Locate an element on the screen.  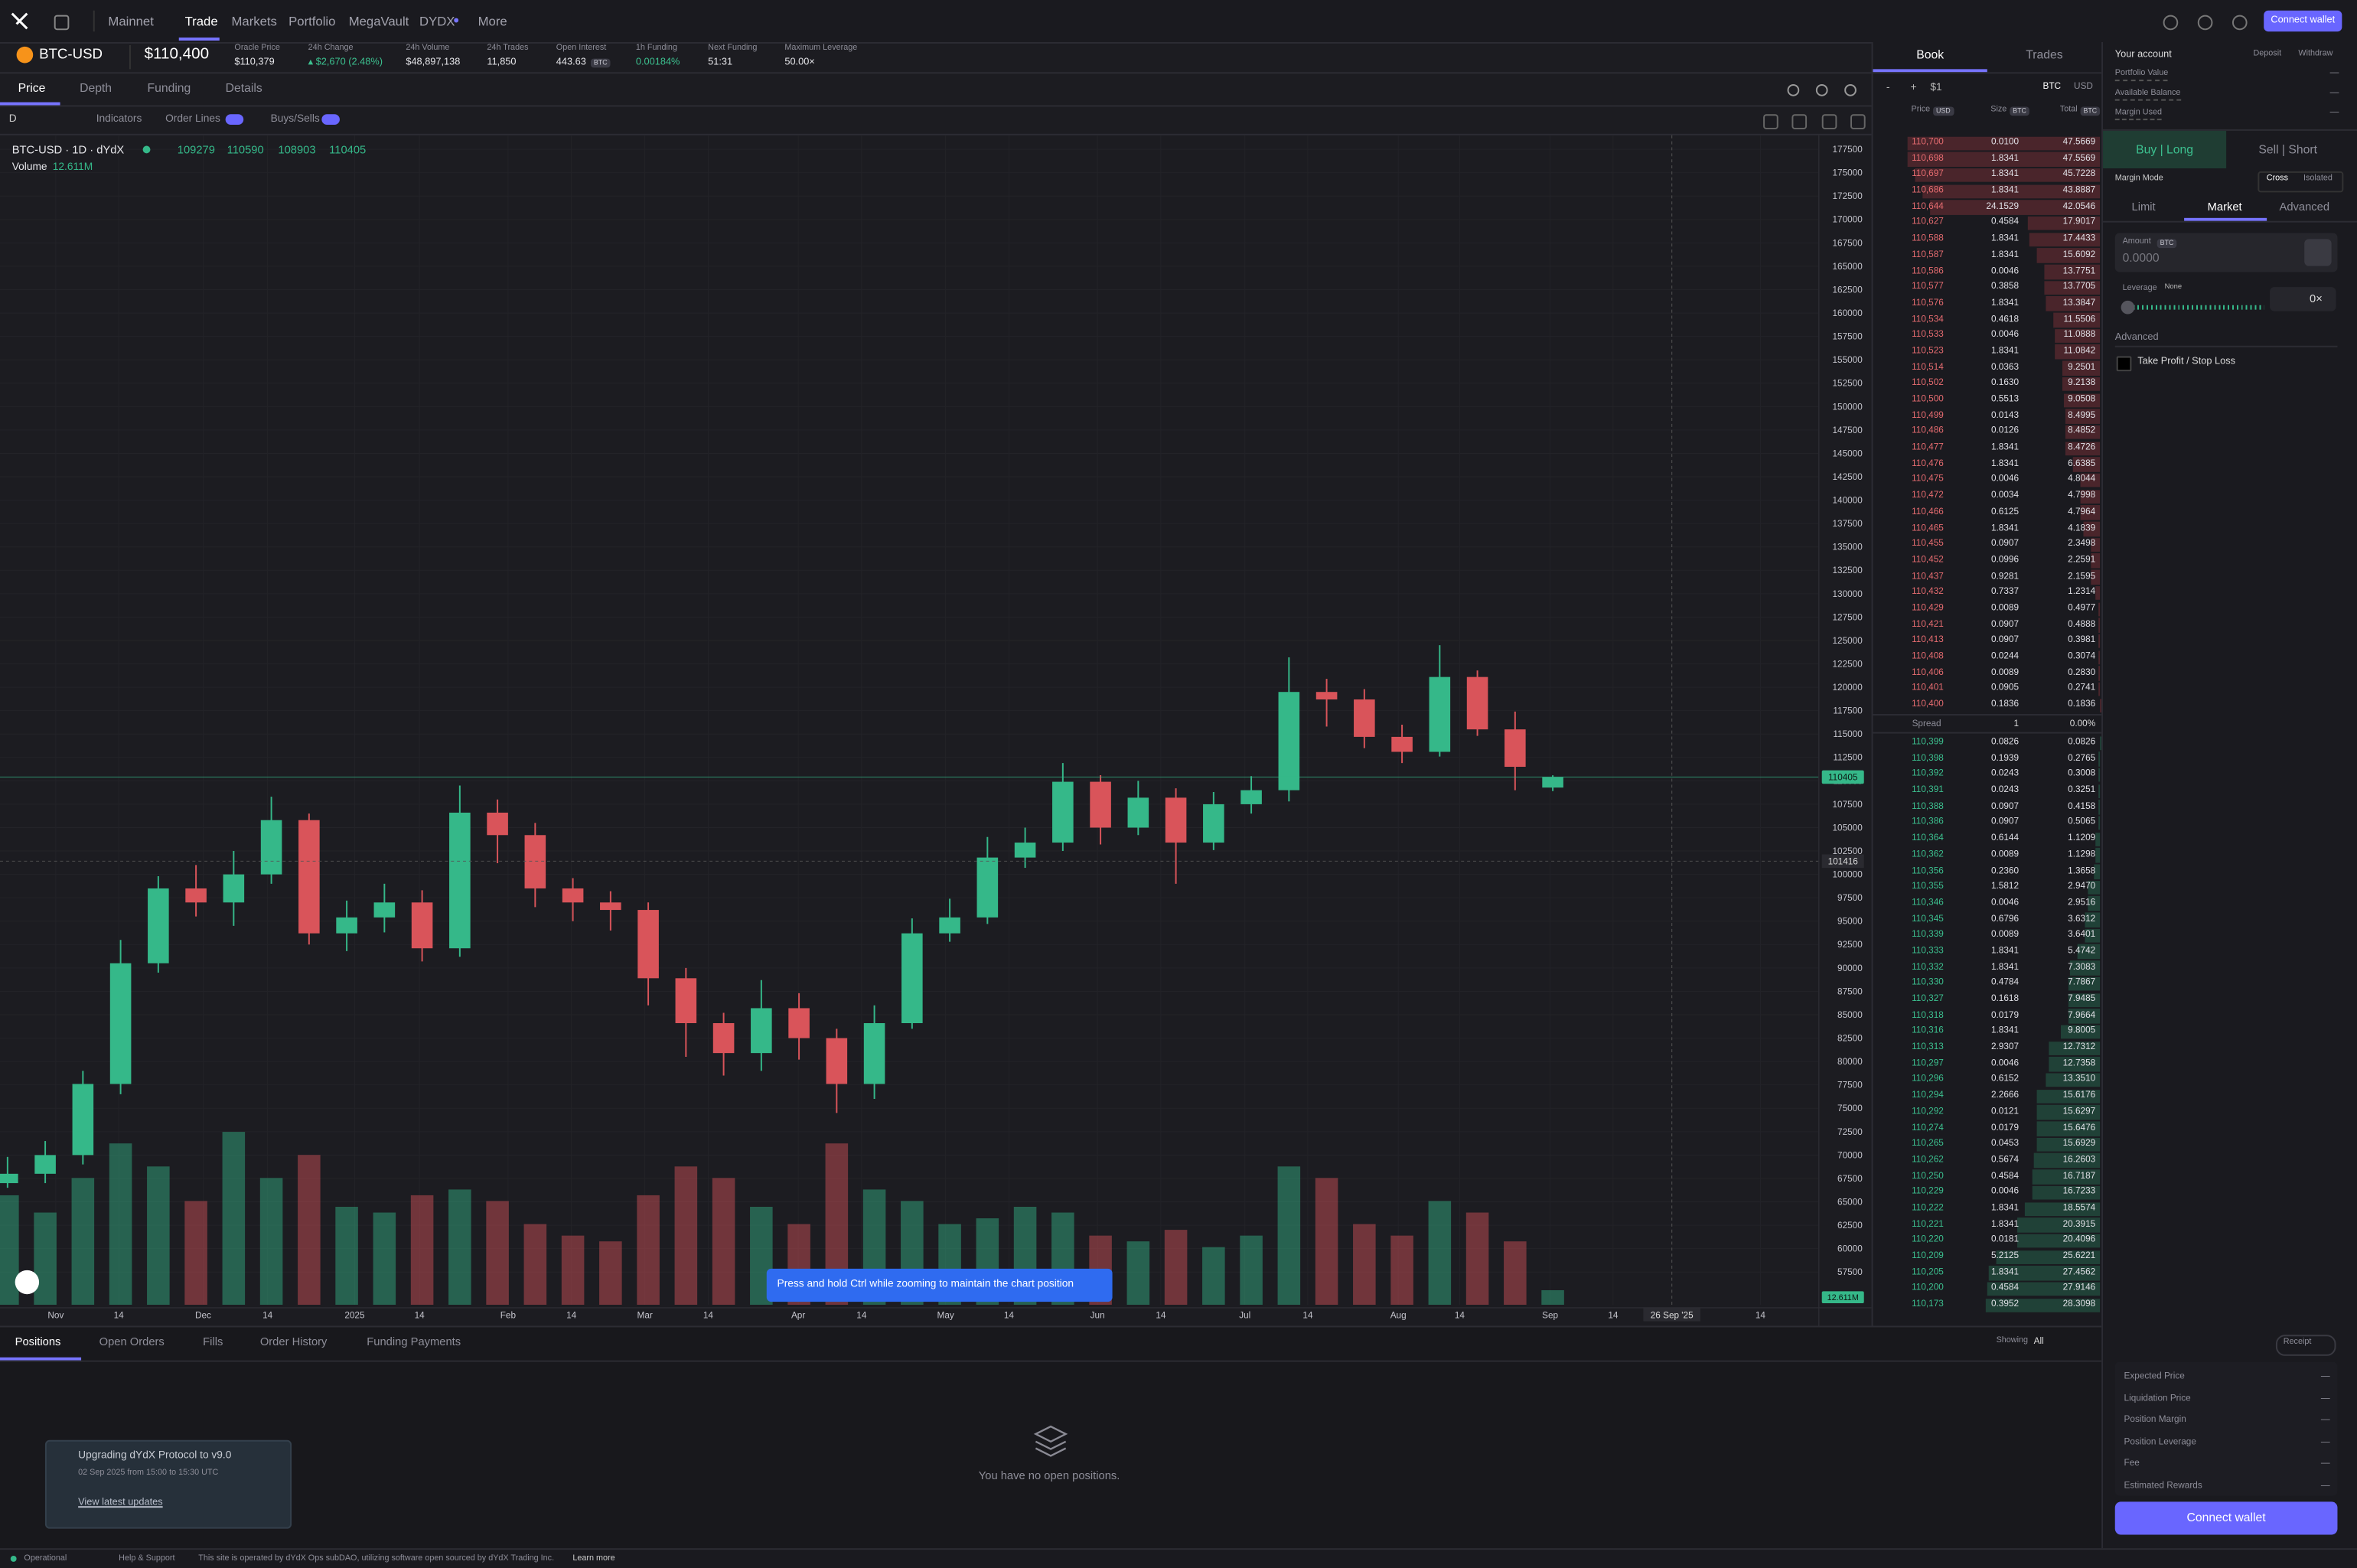
order-type-tab: Advanced is located at coordinates (2304, 207).